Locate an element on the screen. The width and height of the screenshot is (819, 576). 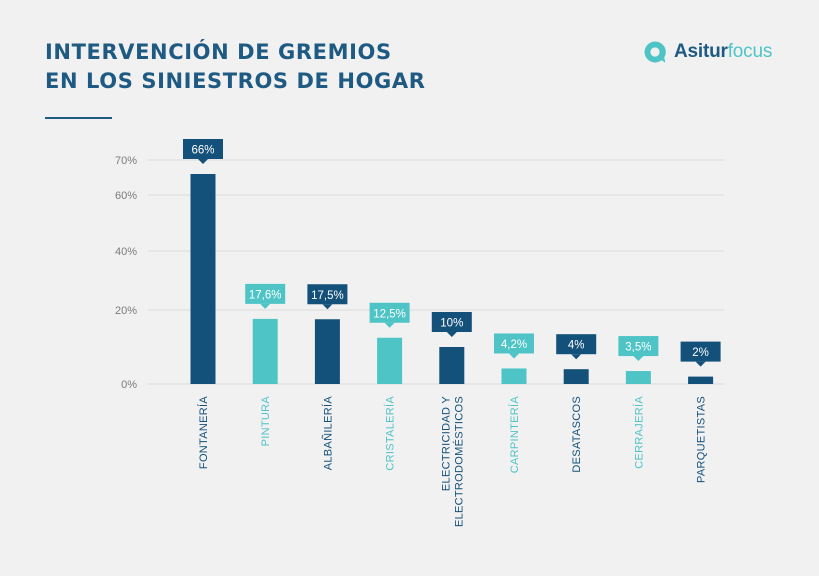
speech-bubble-q-icon is located at coordinates (655, 52).